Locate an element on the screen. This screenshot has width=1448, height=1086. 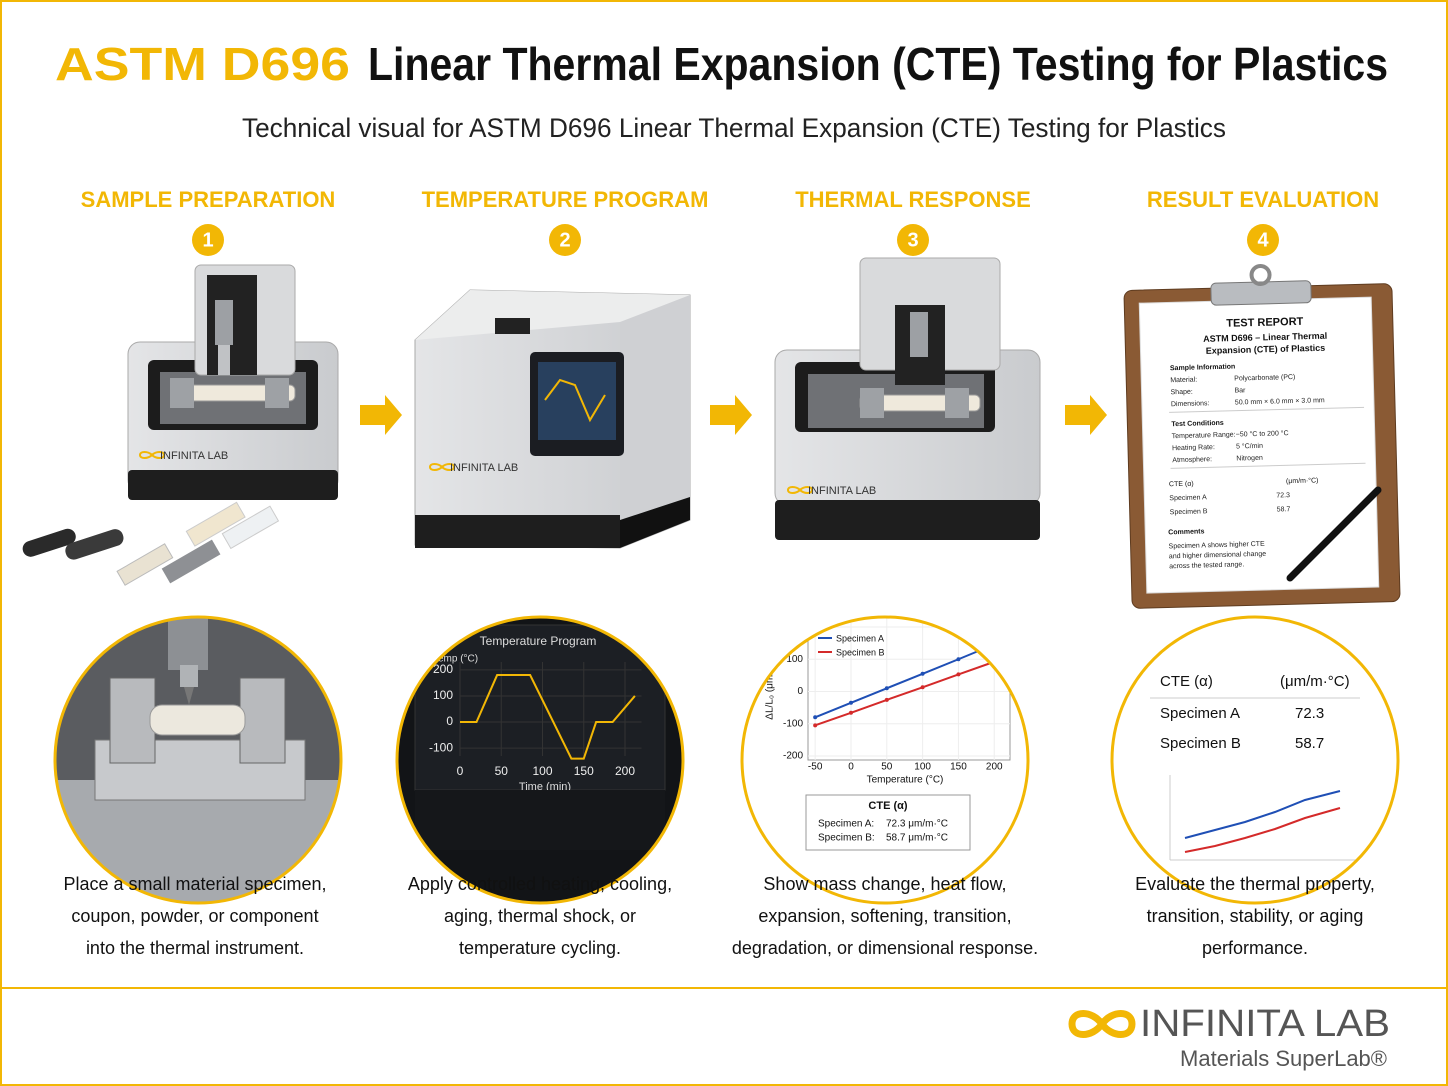
step-caption: temperature cycling. is located at coordinates (540, 948).